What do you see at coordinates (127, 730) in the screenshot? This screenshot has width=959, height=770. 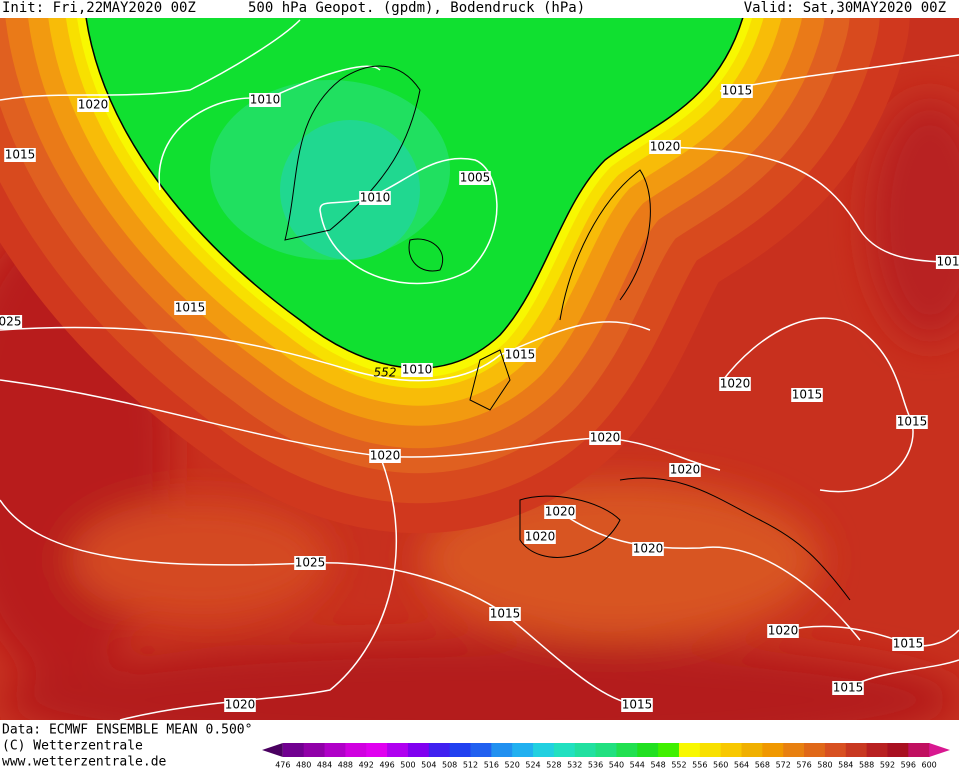 I see `data-source: Data: ECMWF ENSEMBLE MEAN 0.500°` at bounding box center [127, 730].